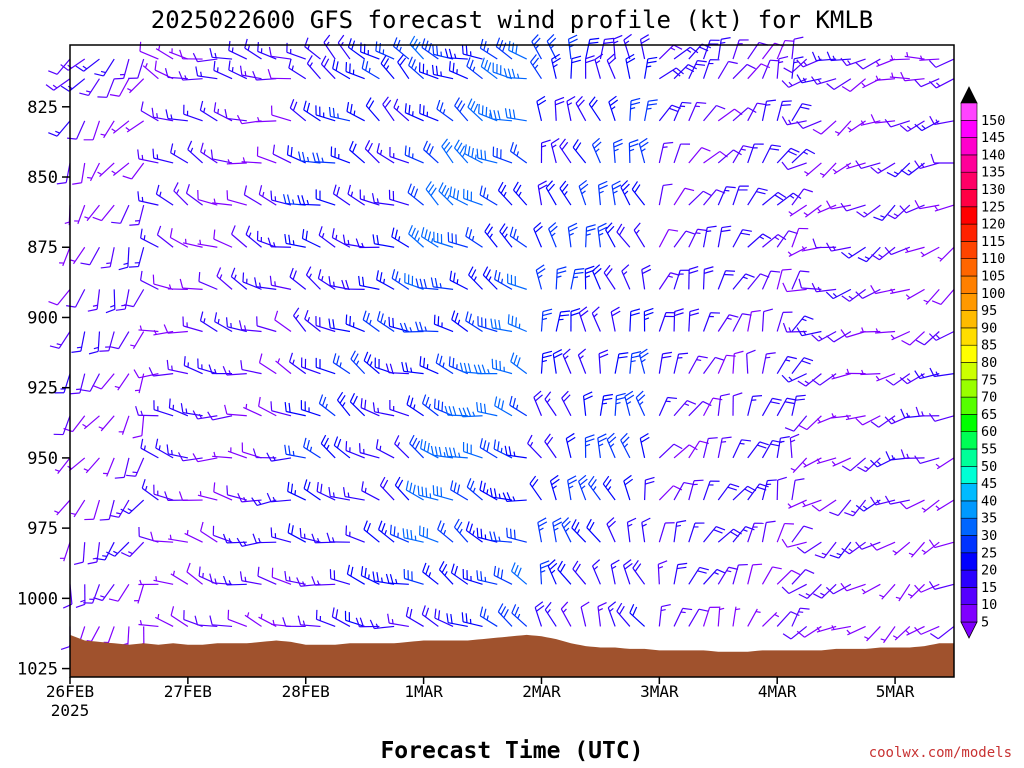 The width and height of the screenshot is (1024, 768). Describe the element at coordinates (70, 710) in the screenshot. I see `x-tick-sublabel: 2025` at that location.